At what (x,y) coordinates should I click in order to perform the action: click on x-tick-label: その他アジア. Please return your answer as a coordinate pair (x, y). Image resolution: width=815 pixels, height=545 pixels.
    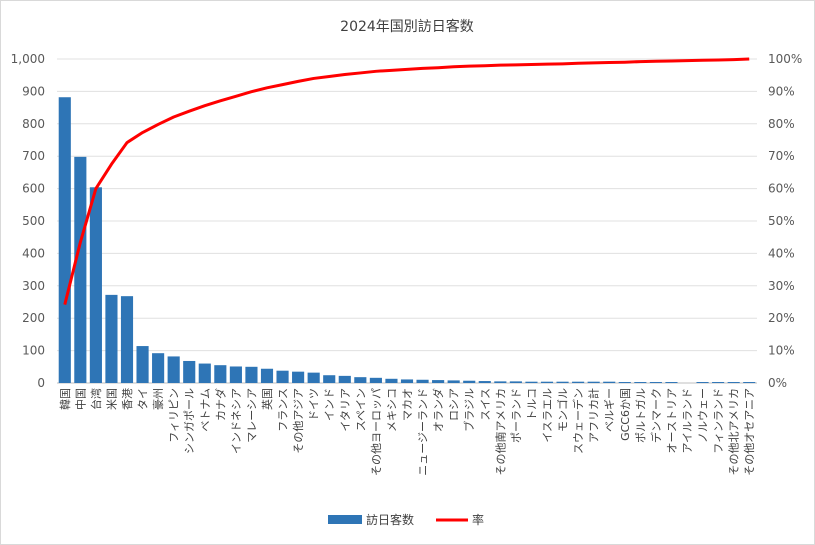
    Looking at the image, I should click on (298, 421).